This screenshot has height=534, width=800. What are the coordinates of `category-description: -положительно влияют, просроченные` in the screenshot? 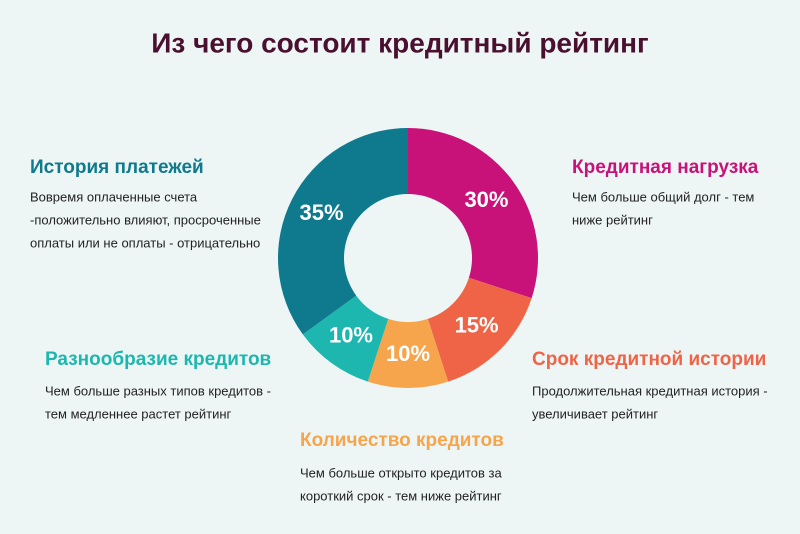 It's located at (145, 219).